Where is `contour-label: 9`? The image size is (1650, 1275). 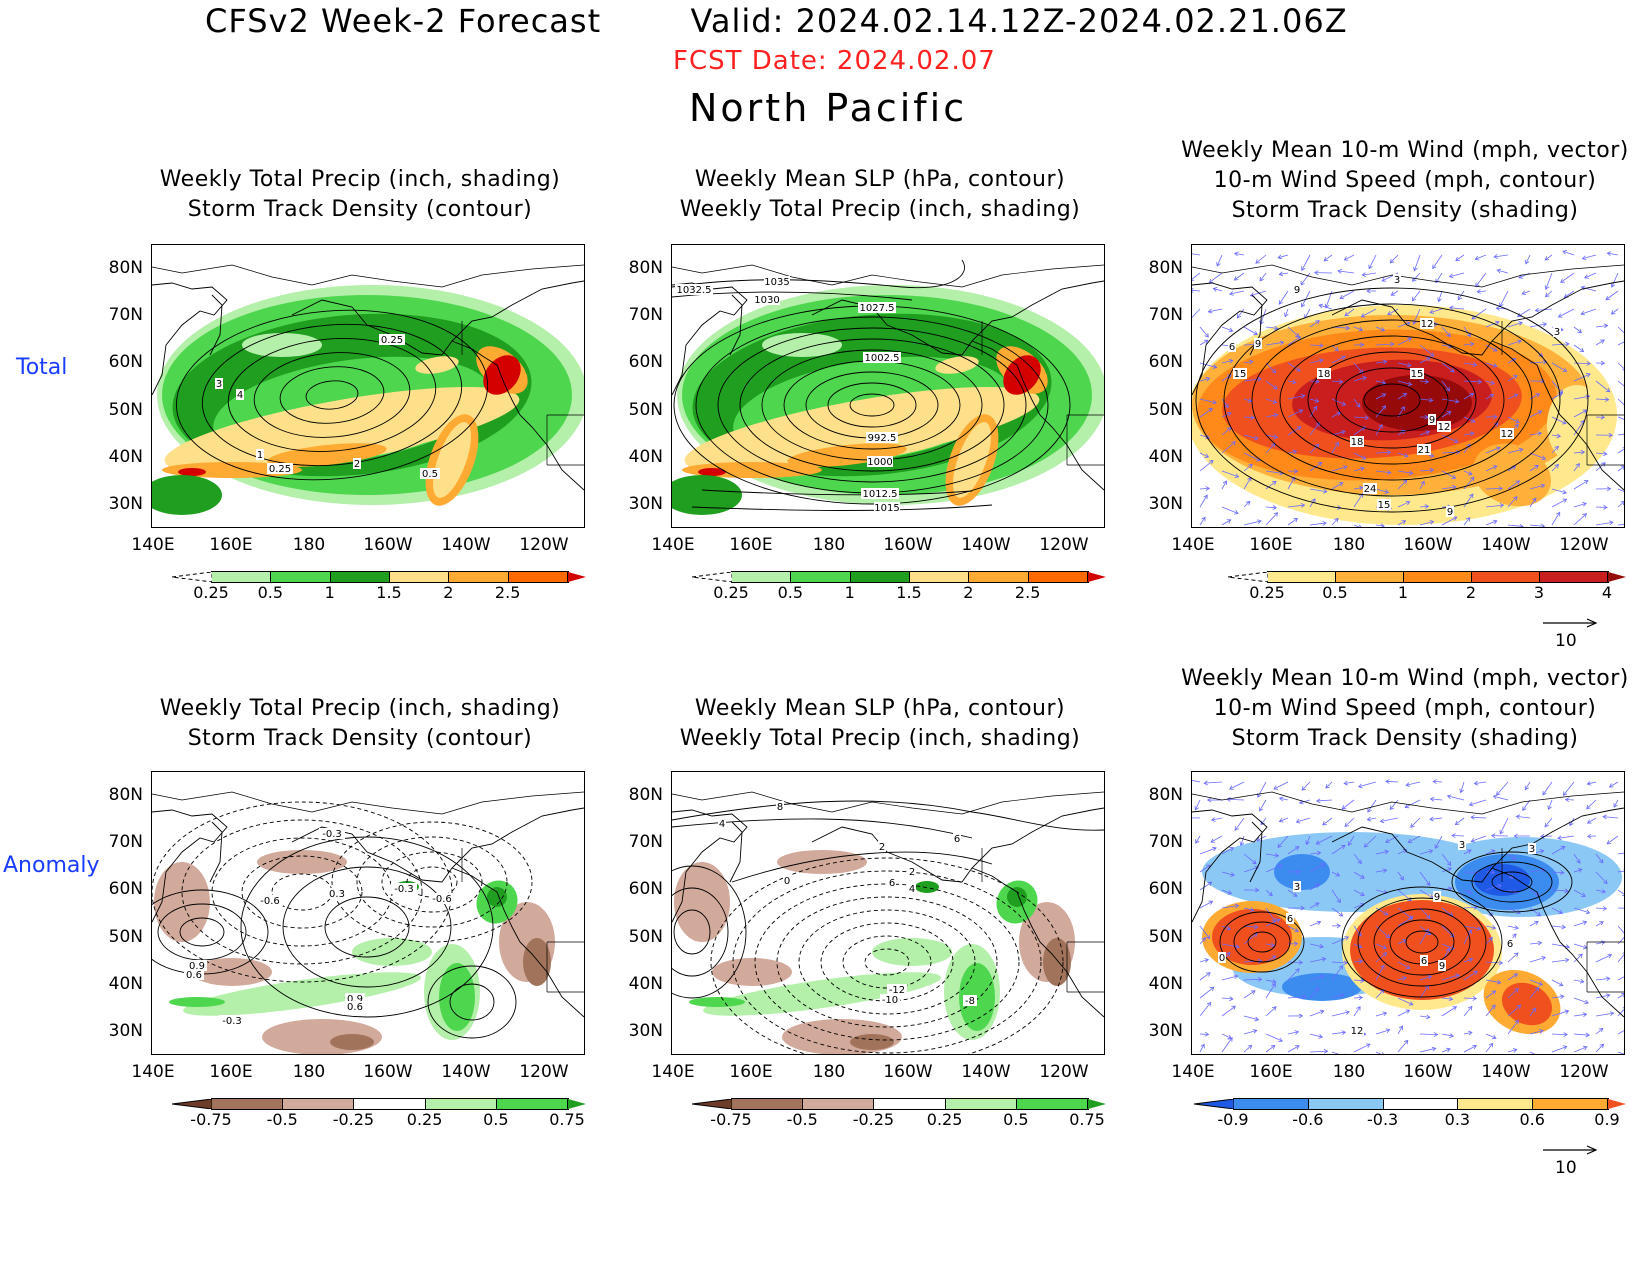 contour-label: 9 is located at coordinates (1297, 290).